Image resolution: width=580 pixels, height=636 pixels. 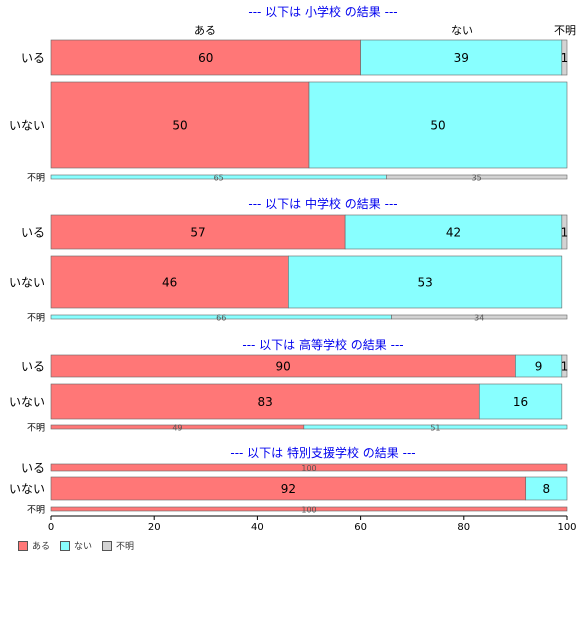 I want to click on legend-swatch-nai, so click(x=65, y=545).